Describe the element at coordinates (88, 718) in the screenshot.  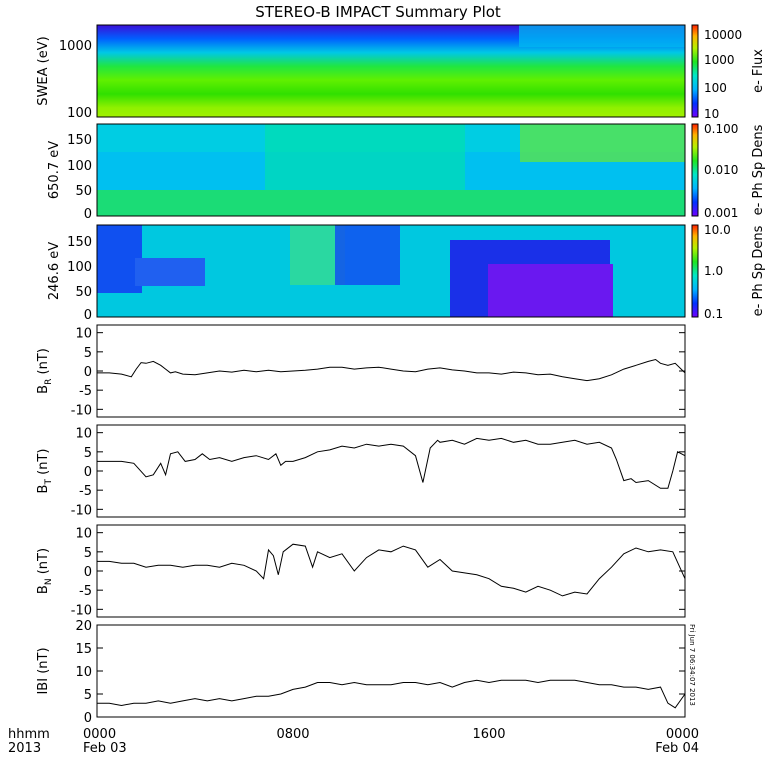
I see `bmag-ytick-label: 0` at that location.